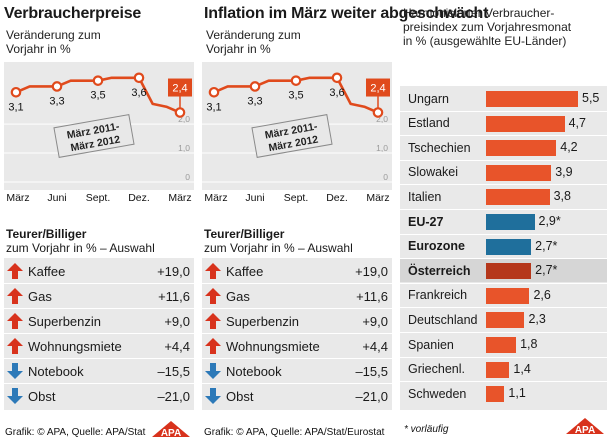 This screenshot has height=442, width=610. I want to click on data-label: 2,4, so click(377, 89).